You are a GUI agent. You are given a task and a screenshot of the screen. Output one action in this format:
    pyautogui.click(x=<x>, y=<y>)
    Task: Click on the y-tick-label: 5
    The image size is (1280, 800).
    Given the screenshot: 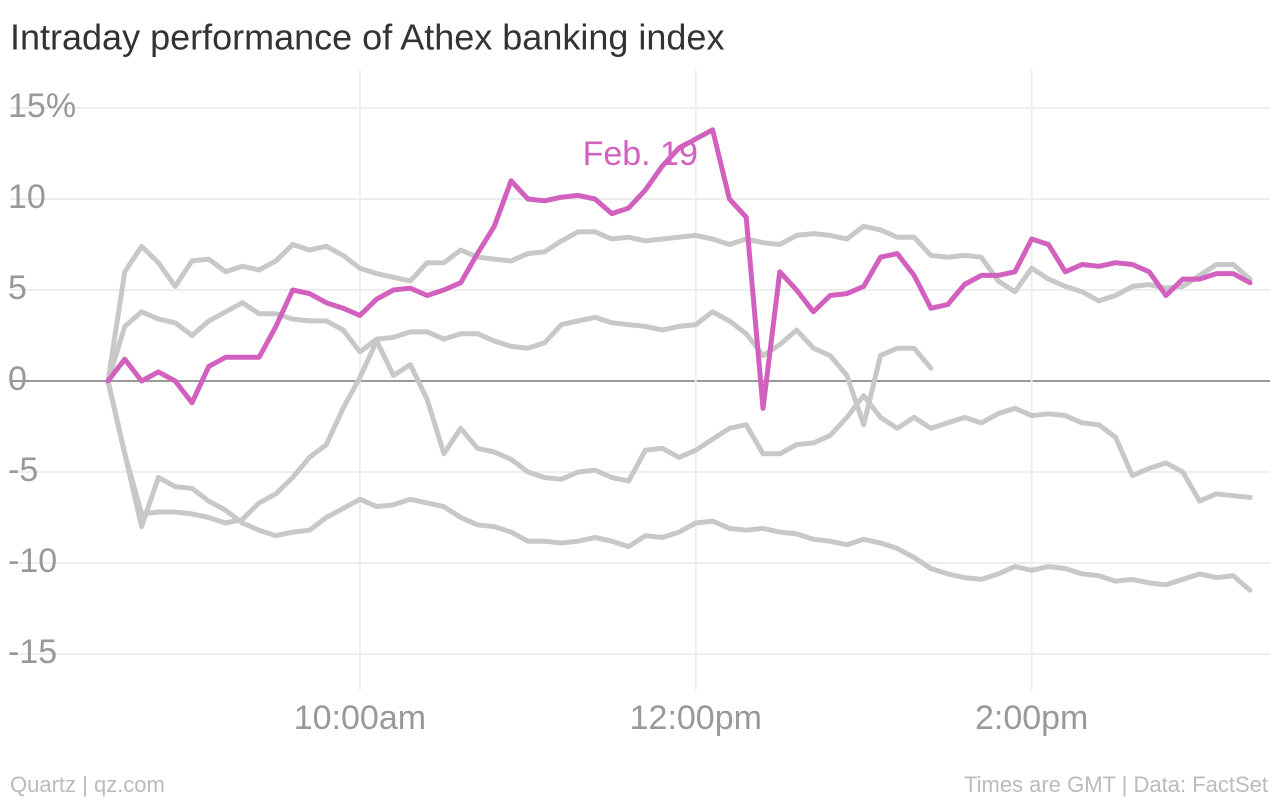 What is the action you would take?
    pyautogui.click(x=17, y=288)
    